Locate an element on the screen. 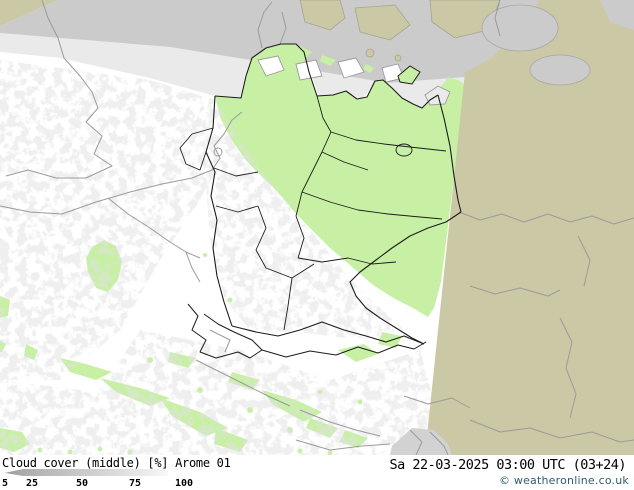 The image size is (634, 490). islands-layer is located at coordinates (354, 80).